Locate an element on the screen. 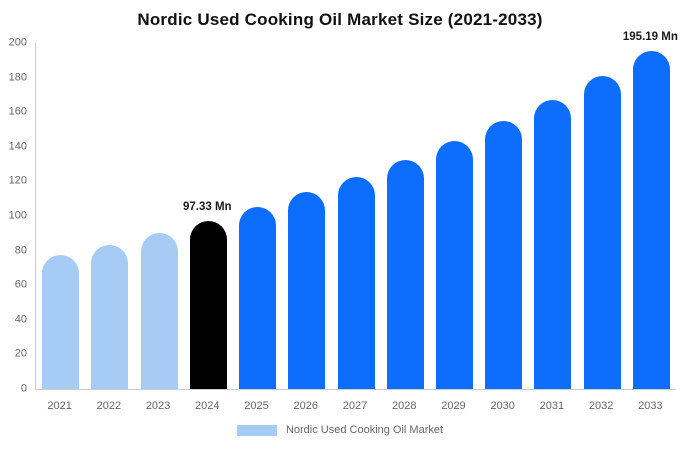 The height and width of the screenshot is (450, 680). bar-2031 is located at coordinates (553, 244).